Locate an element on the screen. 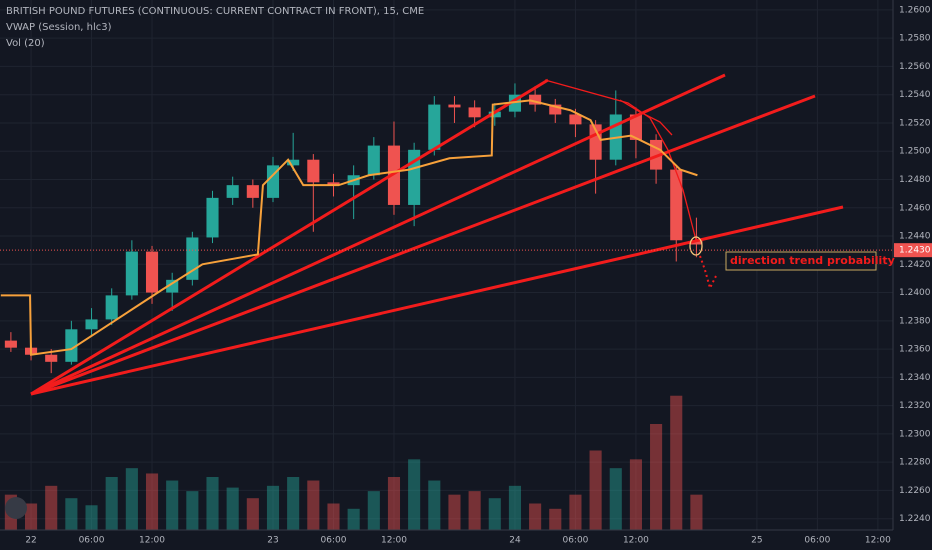 The width and height of the screenshot is (932, 550). y-tick-label: 1.2380 is located at coordinates (915, 321).